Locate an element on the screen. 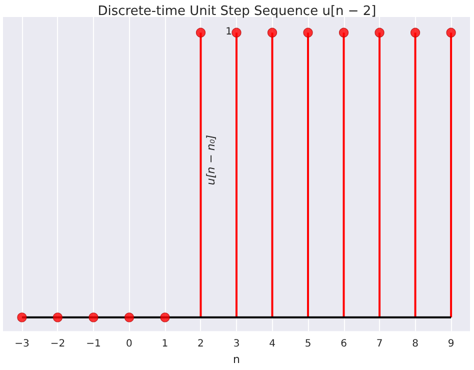  x-axis-title: n is located at coordinates (236, 359).